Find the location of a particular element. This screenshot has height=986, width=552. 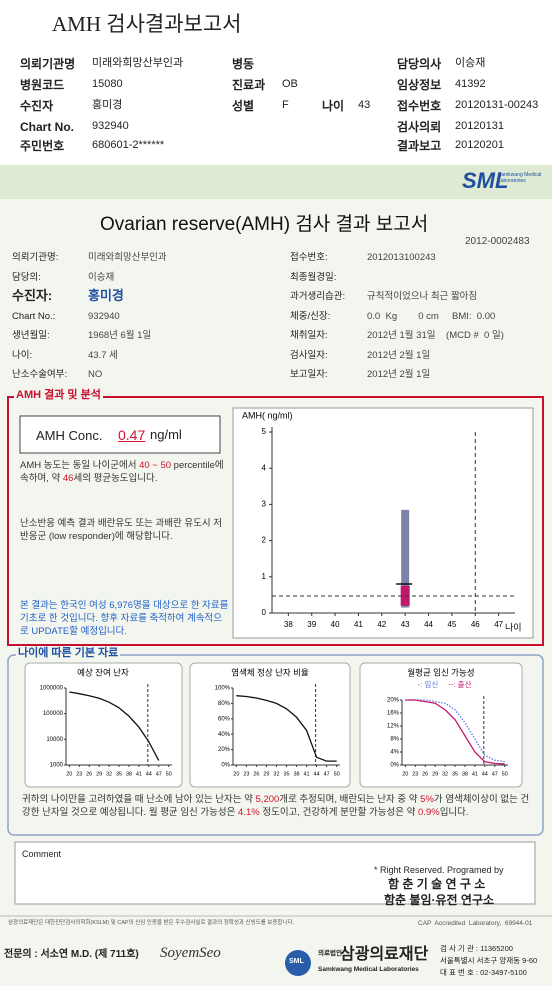

y-tick-label: 12% is located at coordinates (393, 727).